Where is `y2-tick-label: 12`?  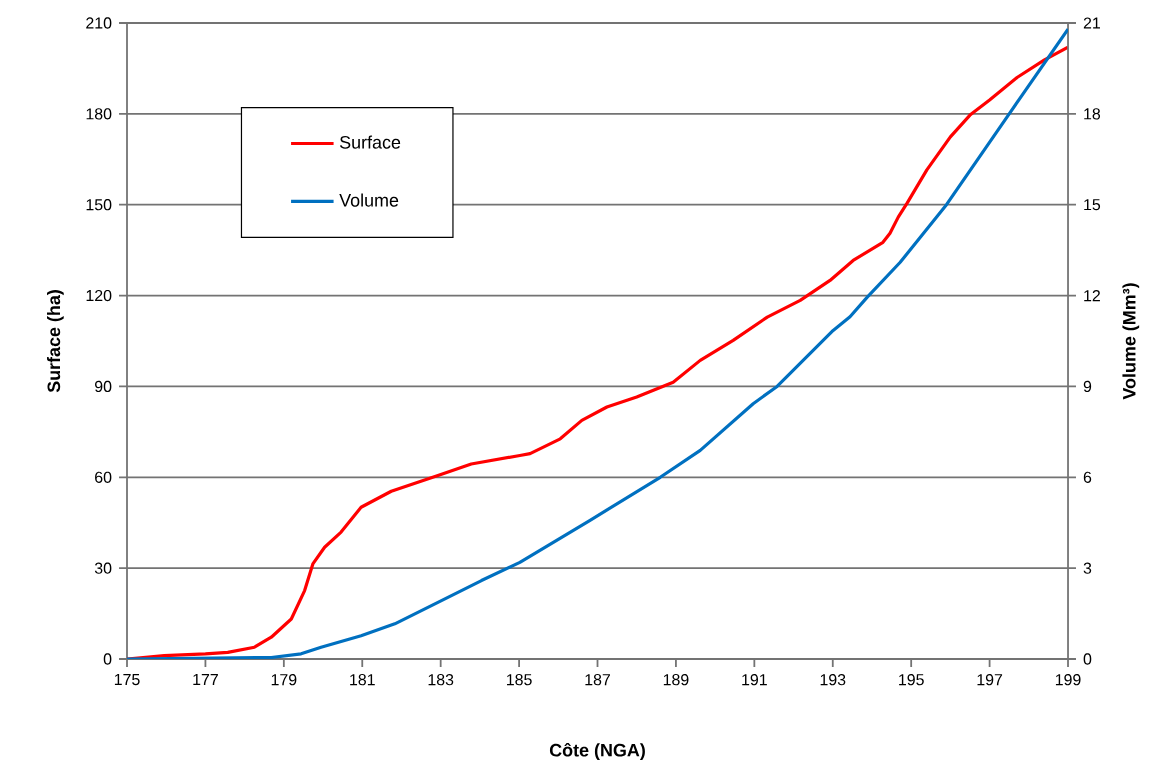
y2-tick-label: 12 is located at coordinates (1092, 296).